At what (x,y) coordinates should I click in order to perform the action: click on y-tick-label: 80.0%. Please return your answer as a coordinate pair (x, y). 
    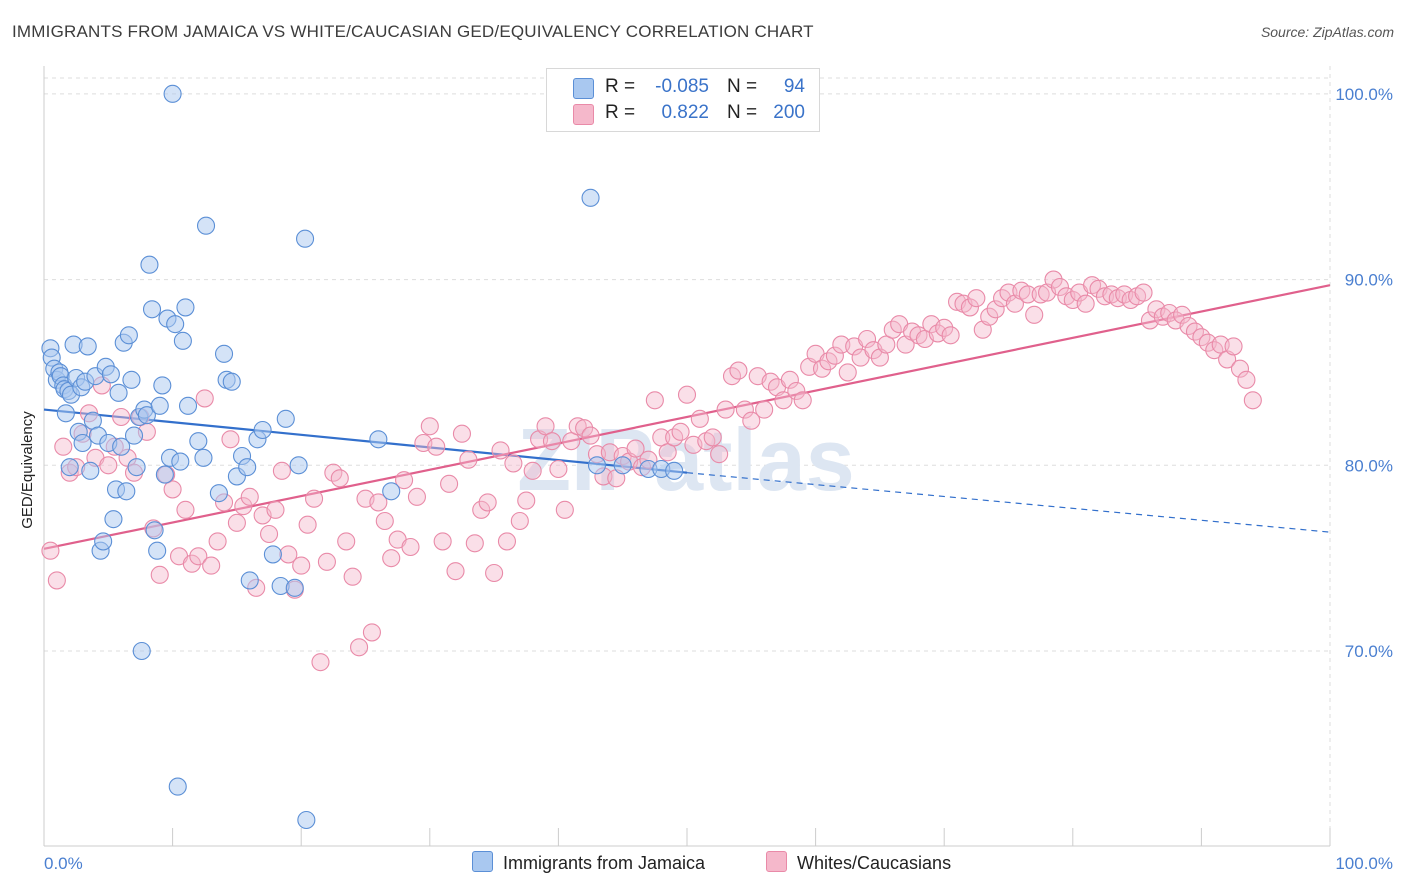
    Looking at the image, I should click on (1369, 465).